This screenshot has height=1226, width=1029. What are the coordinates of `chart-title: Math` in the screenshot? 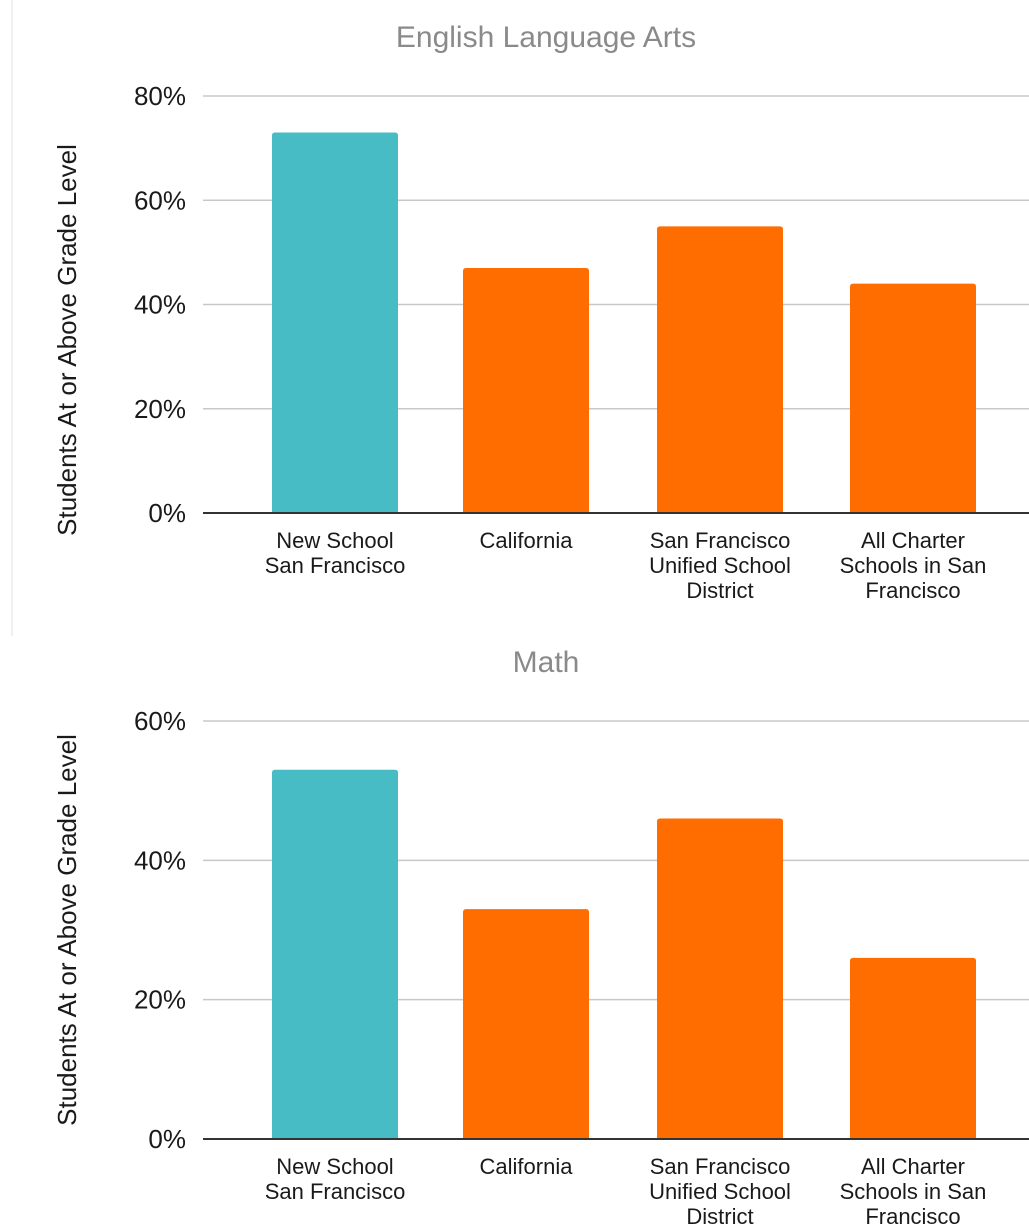 It's located at (546, 662).